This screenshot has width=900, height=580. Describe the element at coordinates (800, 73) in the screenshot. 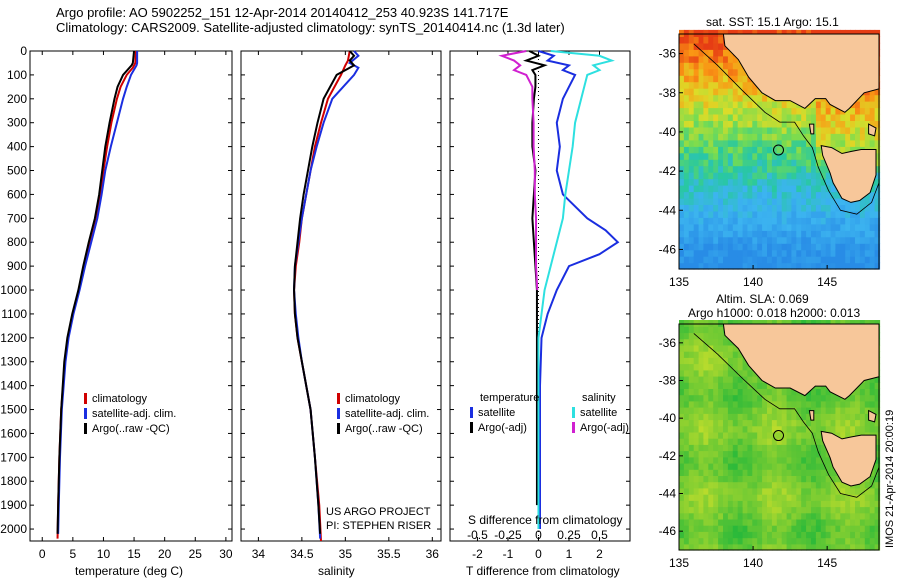

I see `land-mainland` at that location.